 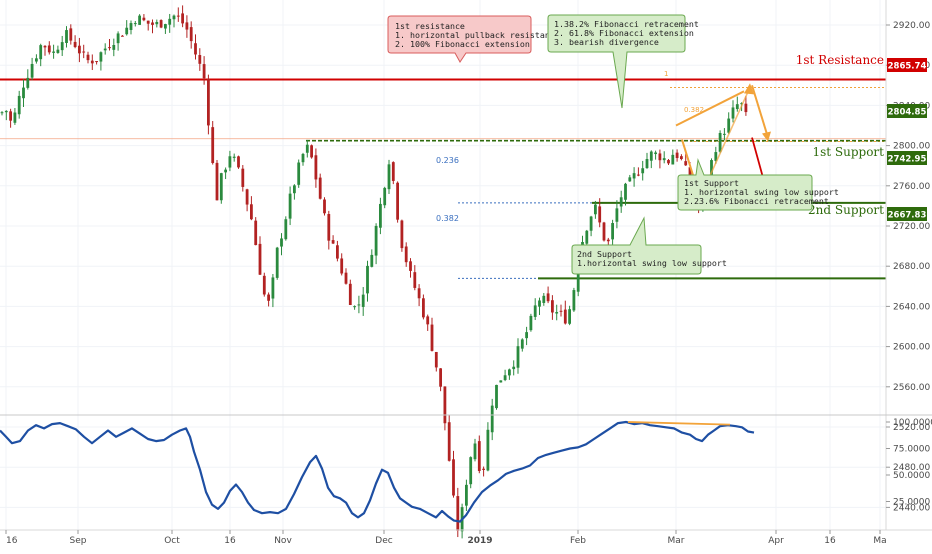 What do you see at coordinates (479, 541) in the screenshot?
I see `time-tick-label: 2019` at bounding box center [479, 541].